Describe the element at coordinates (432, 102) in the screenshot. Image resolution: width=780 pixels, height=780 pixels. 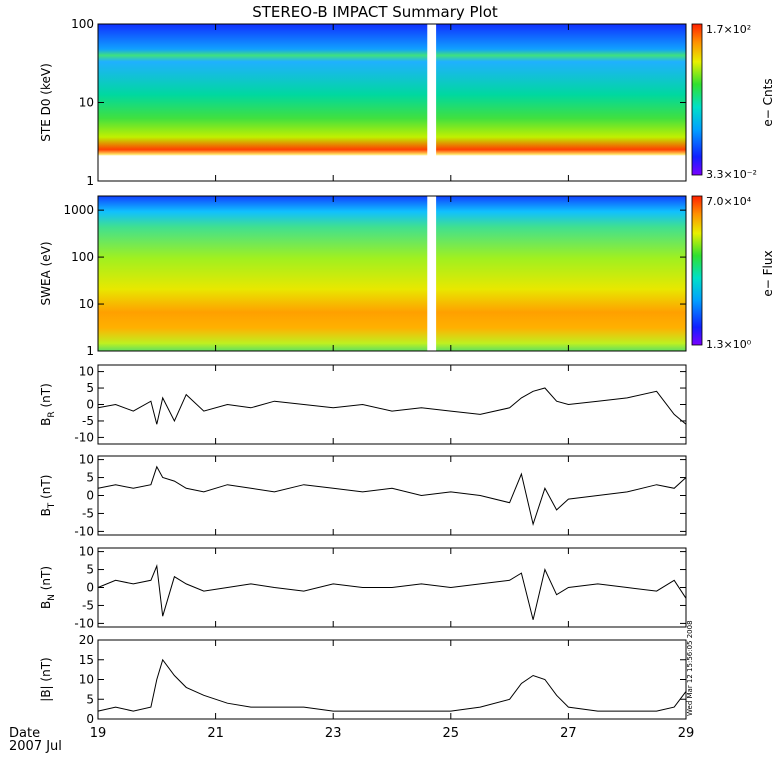
I see `ste-data-gap` at that location.